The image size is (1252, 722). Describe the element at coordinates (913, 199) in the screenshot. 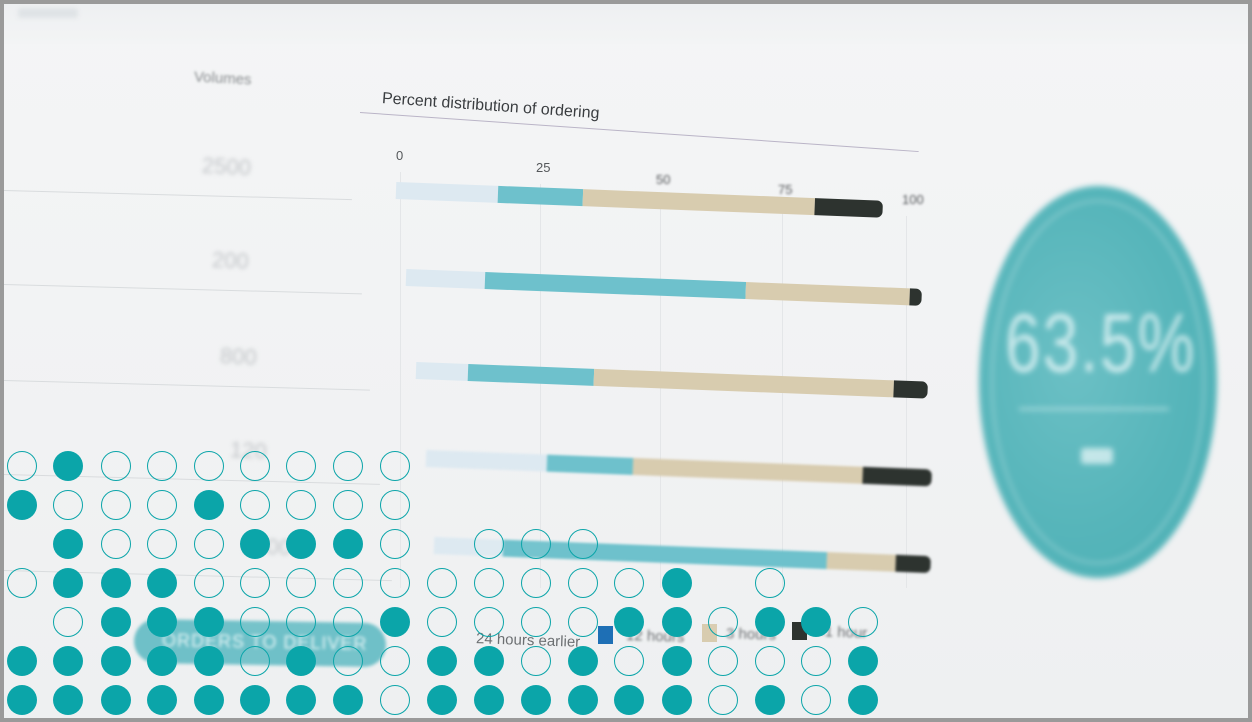

I see `axis-tick-label: 100` at that location.